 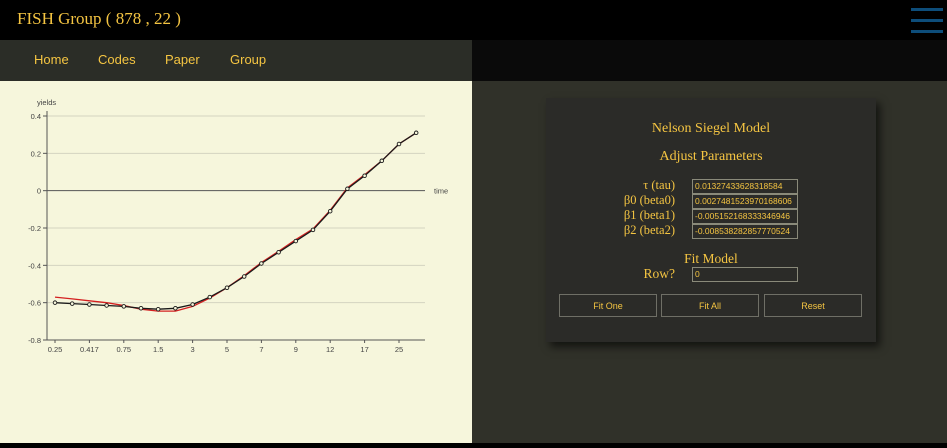 What do you see at coordinates (745, 186) in the screenshot?
I see `tau-input` at bounding box center [745, 186].